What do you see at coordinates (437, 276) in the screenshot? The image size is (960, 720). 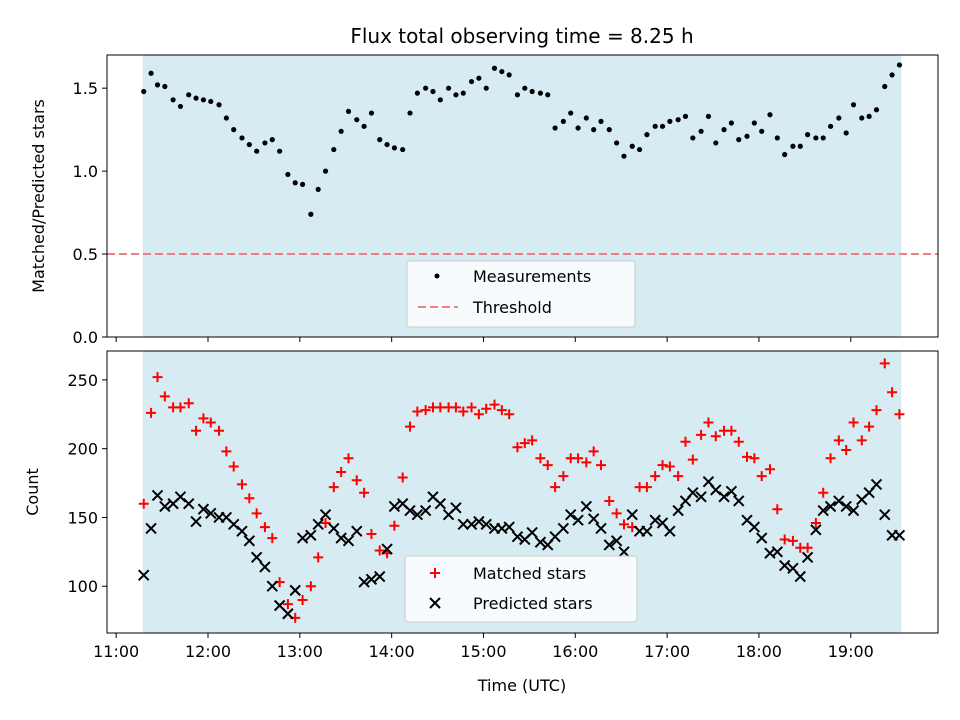 I see `legend-measurements-marker` at bounding box center [437, 276].